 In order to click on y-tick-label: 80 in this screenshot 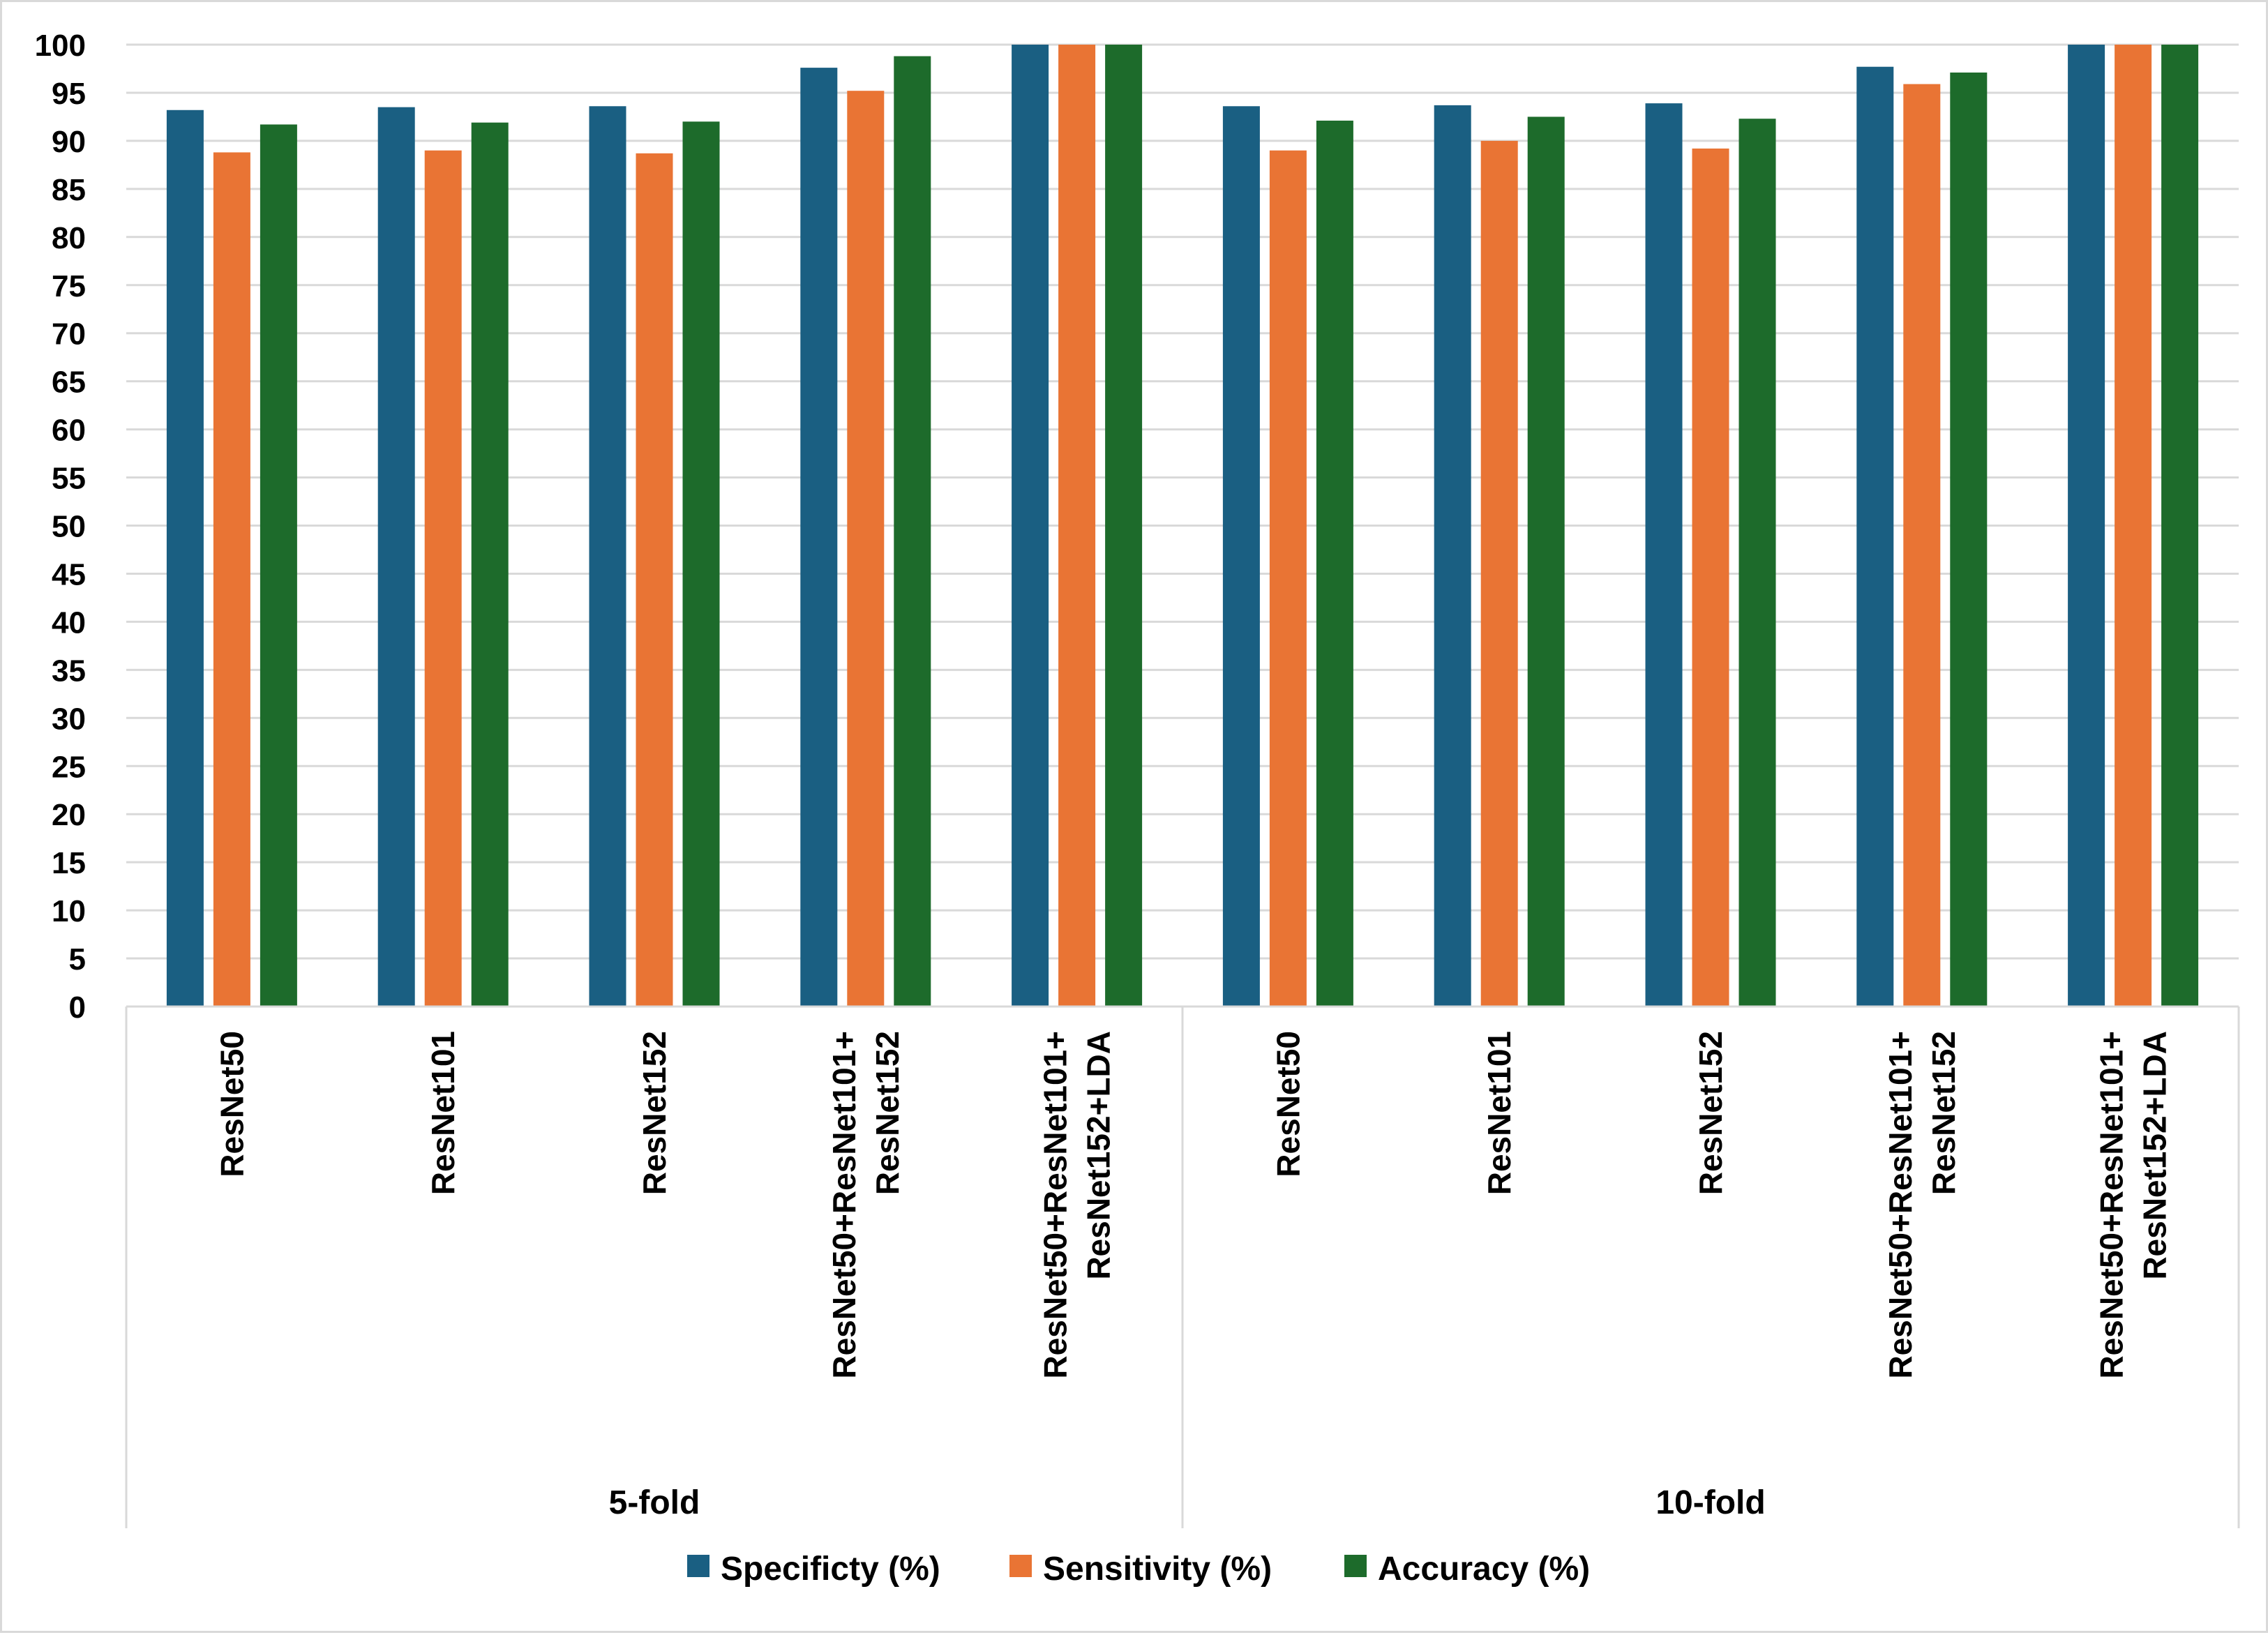, I will do `click(69, 238)`.